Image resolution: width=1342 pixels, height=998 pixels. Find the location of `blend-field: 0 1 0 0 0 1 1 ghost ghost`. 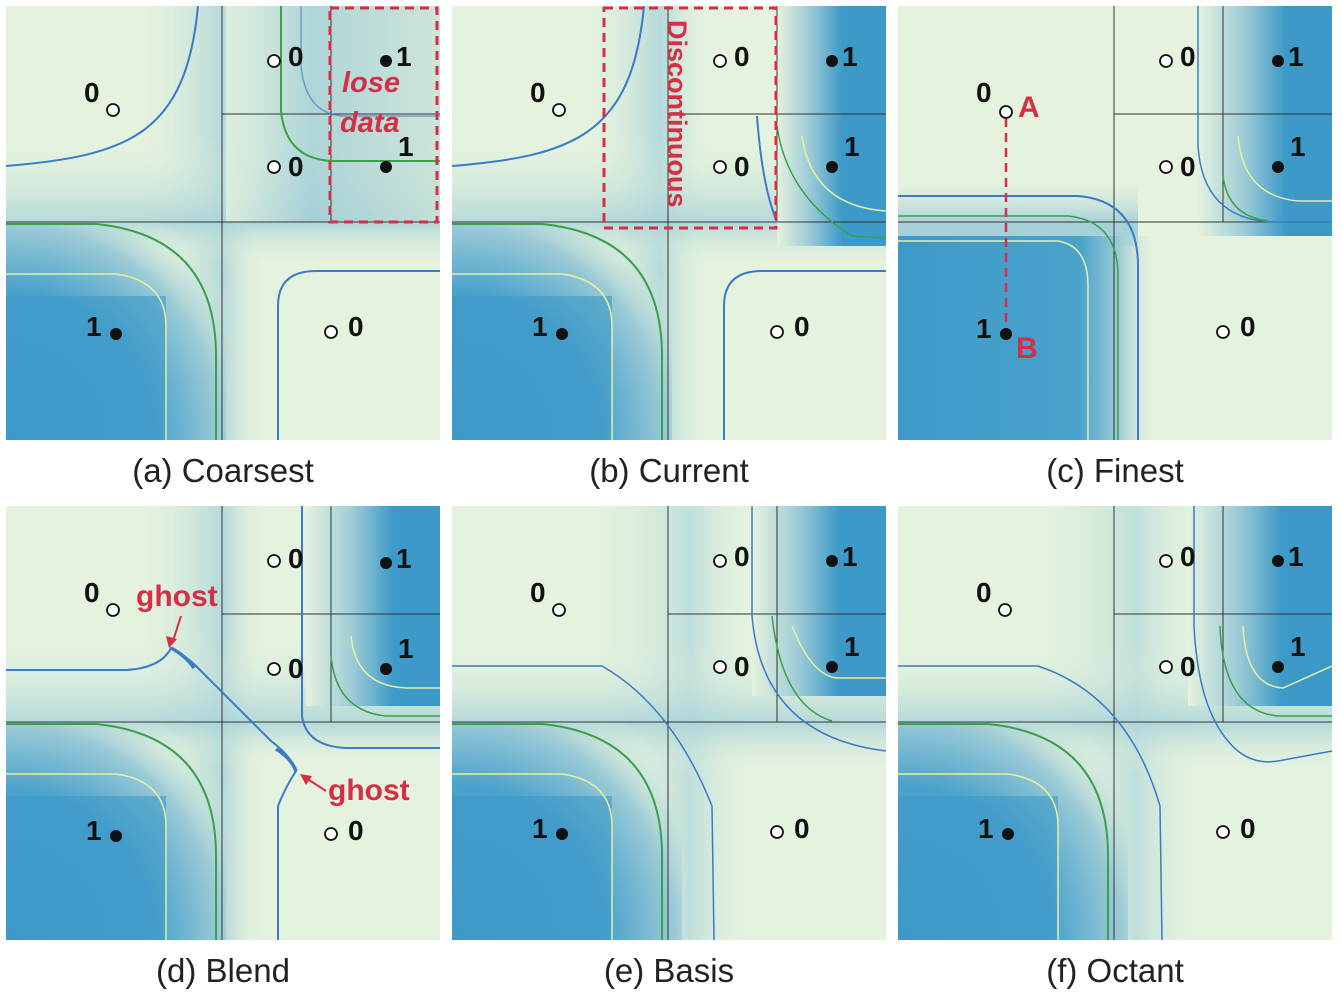

blend-field: 0 1 0 0 0 1 1 ghost ghost is located at coordinates (223, 723).